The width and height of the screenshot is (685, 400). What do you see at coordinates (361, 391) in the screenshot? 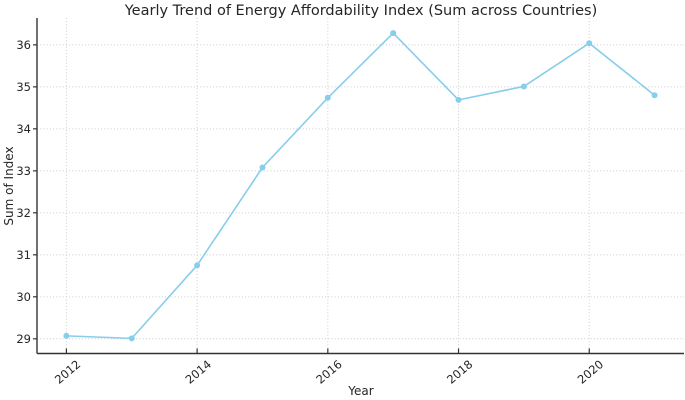
I see `x-axis-label: Year` at bounding box center [361, 391].